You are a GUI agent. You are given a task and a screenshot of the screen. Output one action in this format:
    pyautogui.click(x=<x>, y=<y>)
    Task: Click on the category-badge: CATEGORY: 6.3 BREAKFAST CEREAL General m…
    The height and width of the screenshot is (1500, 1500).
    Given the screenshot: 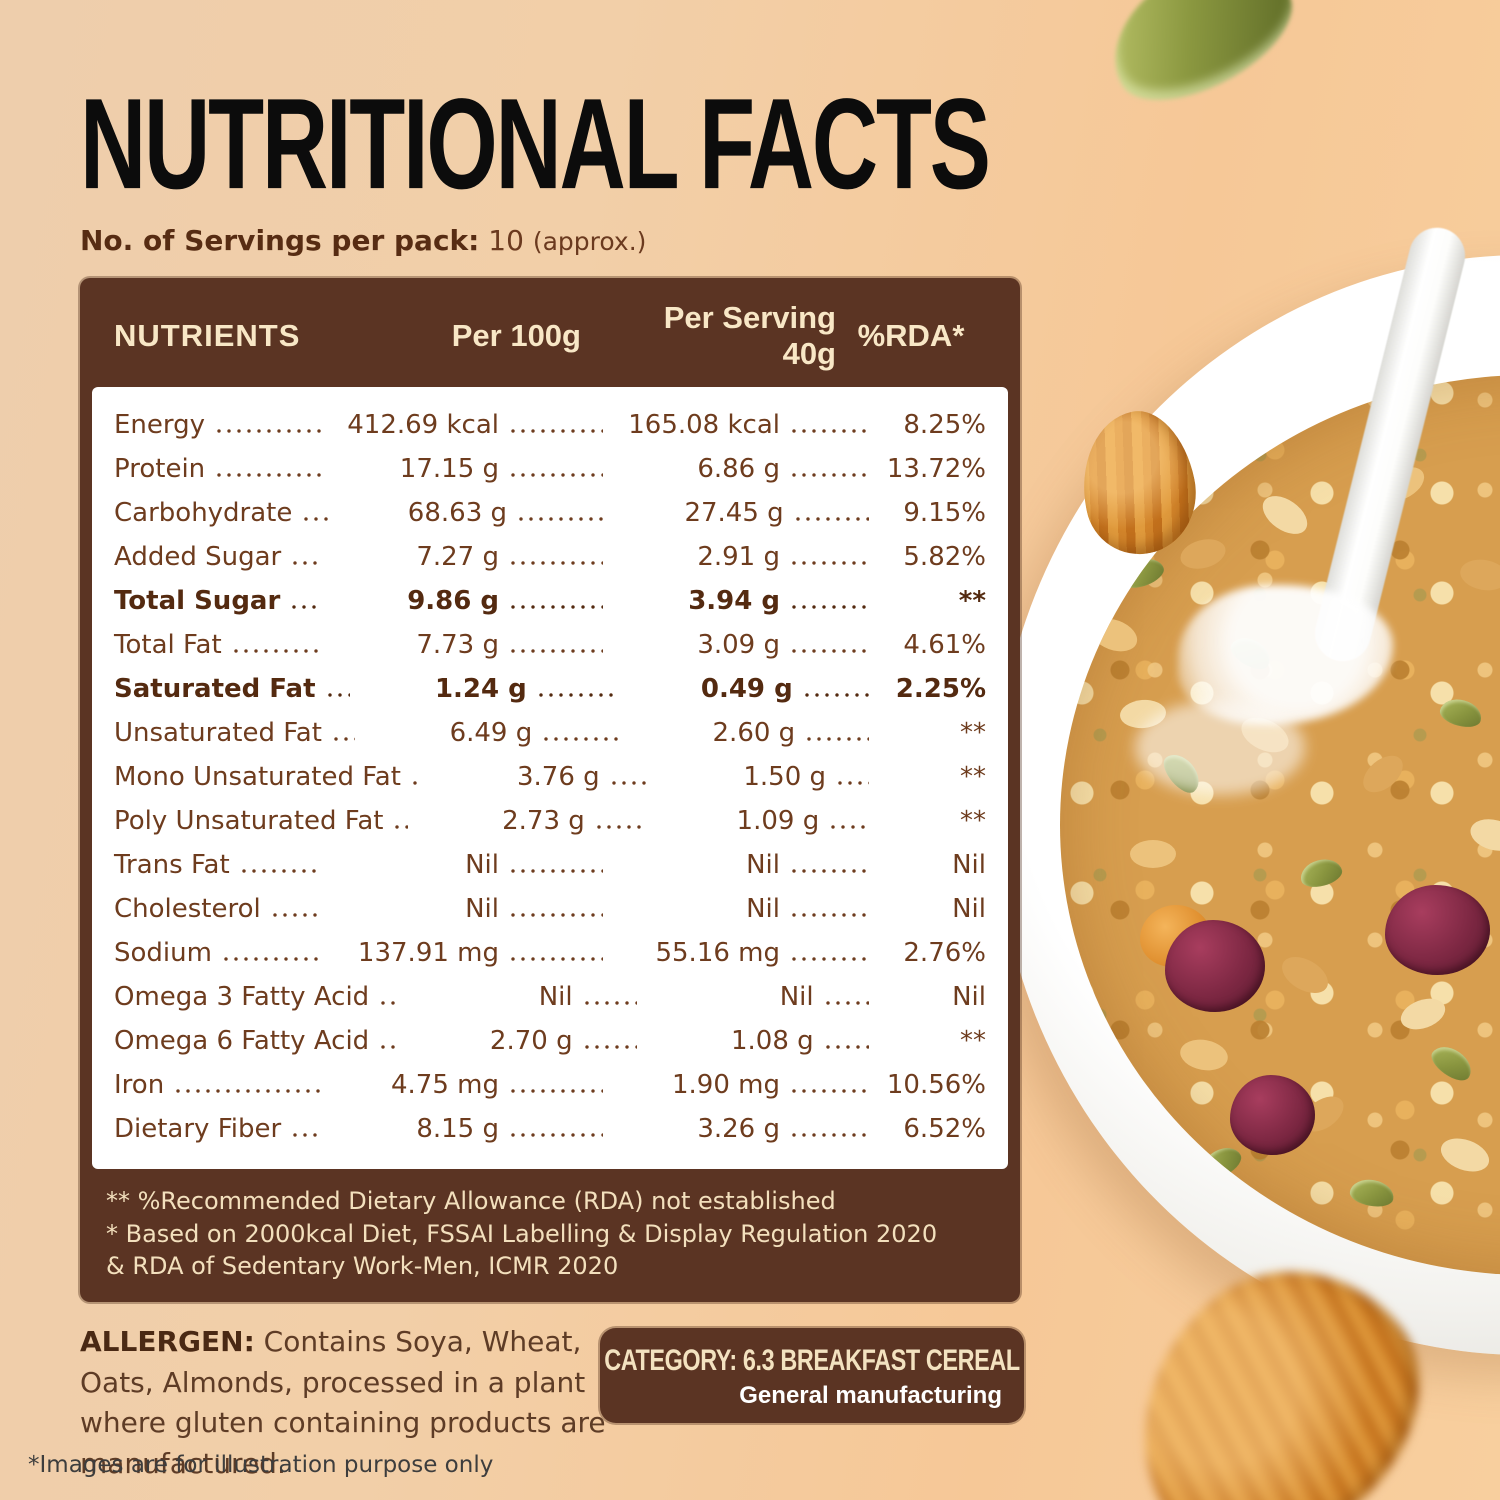 What is the action you would take?
    pyautogui.click(x=812, y=1375)
    